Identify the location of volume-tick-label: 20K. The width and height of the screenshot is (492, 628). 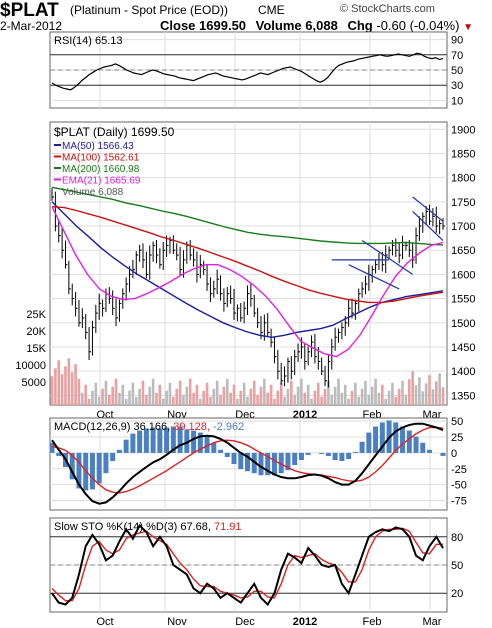
(36, 332).